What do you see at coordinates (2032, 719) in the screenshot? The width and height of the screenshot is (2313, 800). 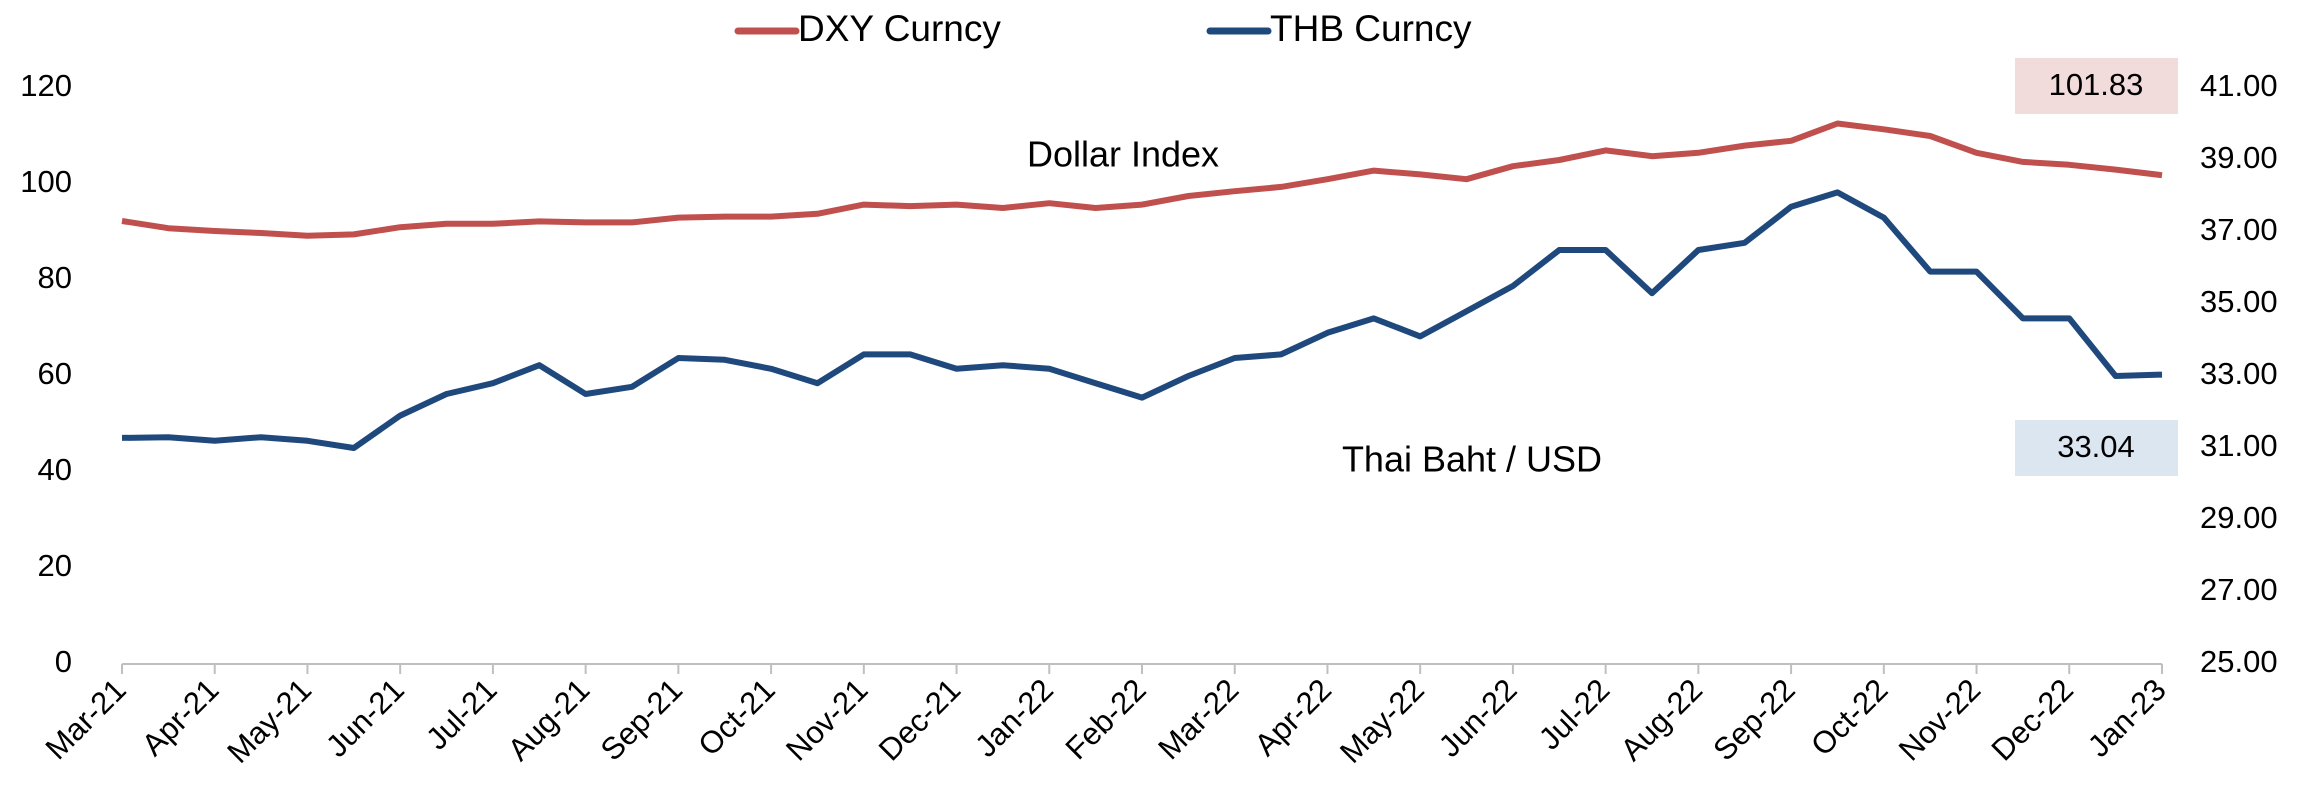 I see `x-tick-label: Dec-22` at bounding box center [2032, 719].